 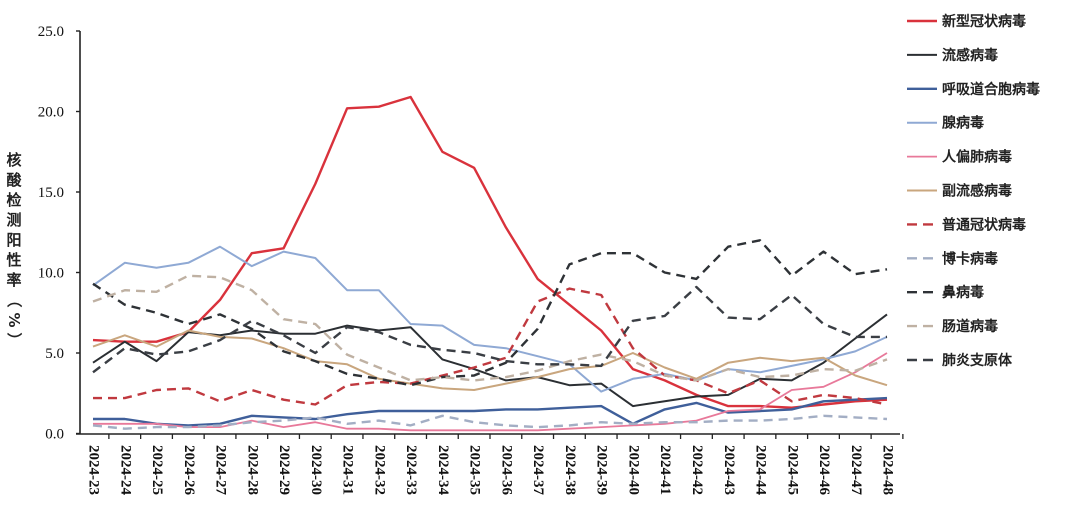 I want to click on x-tick-label: 2024-30, so click(x=316, y=470).